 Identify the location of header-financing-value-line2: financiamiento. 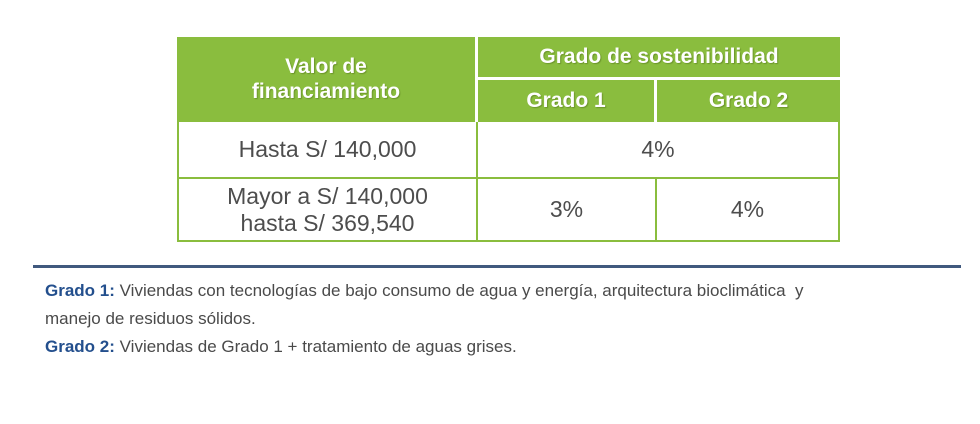
(326, 91).